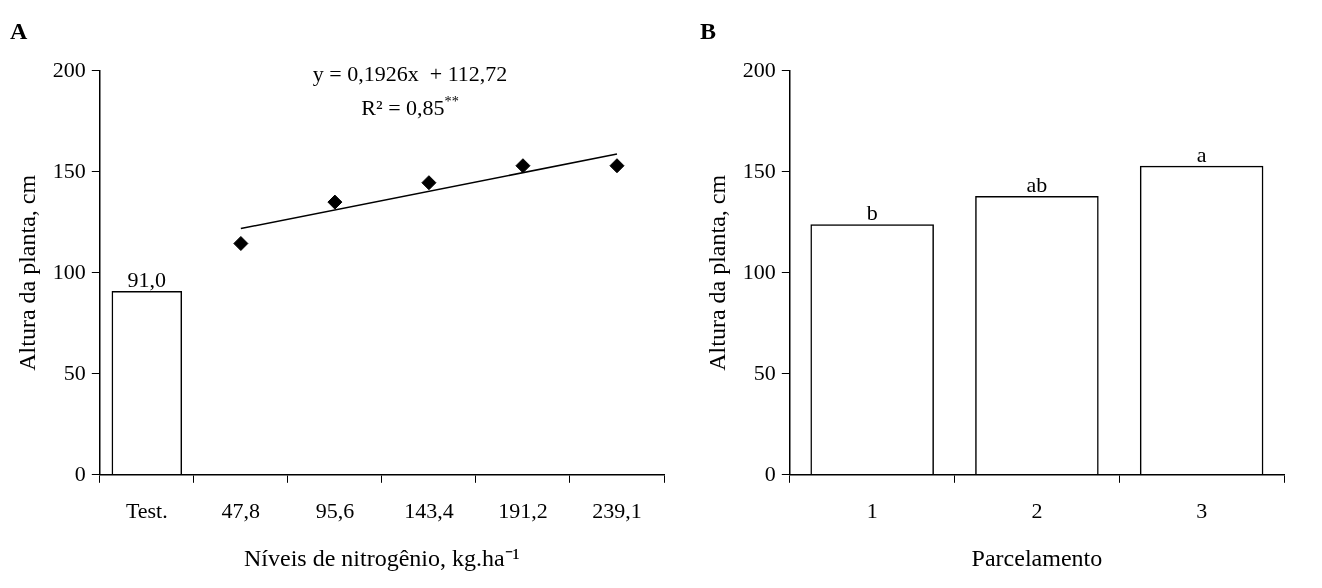 The width and height of the screenshot is (1322, 588). Describe the element at coordinates (410, 73) in the screenshot. I see `annotation: y = 0,1926x + 112,72` at that location.